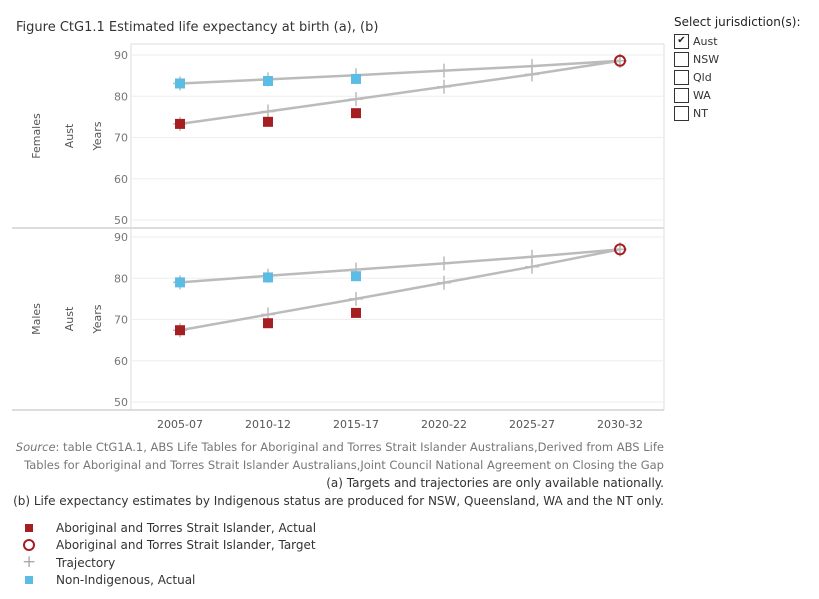 This screenshot has height=599, width=819. Describe the element at coordinates (86, 562) in the screenshot. I see `legend-label: Trajectory` at that location.